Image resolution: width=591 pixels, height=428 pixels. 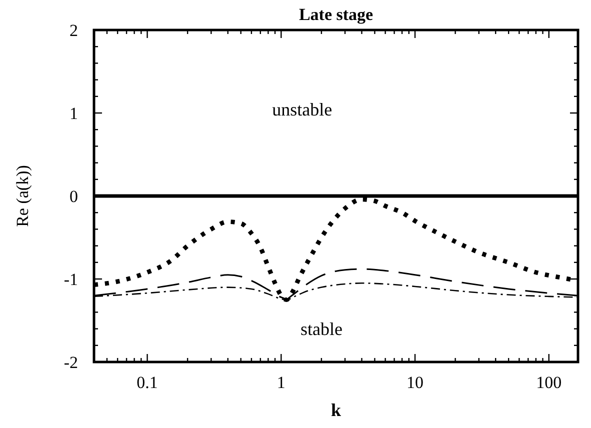 What do you see at coordinates (415, 382) in the screenshot?
I see `x-tick-label: 10` at bounding box center [415, 382].